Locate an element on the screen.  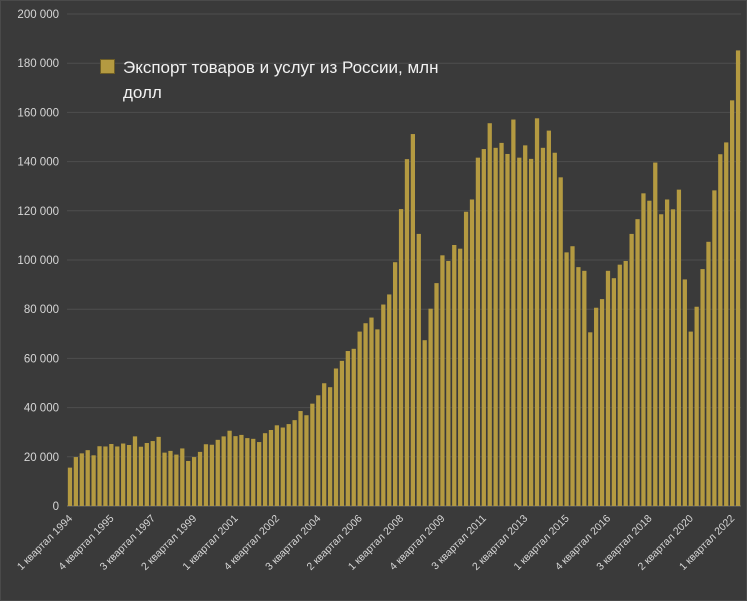
y-axis-label: 140 000 is located at coordinates (38, 163).